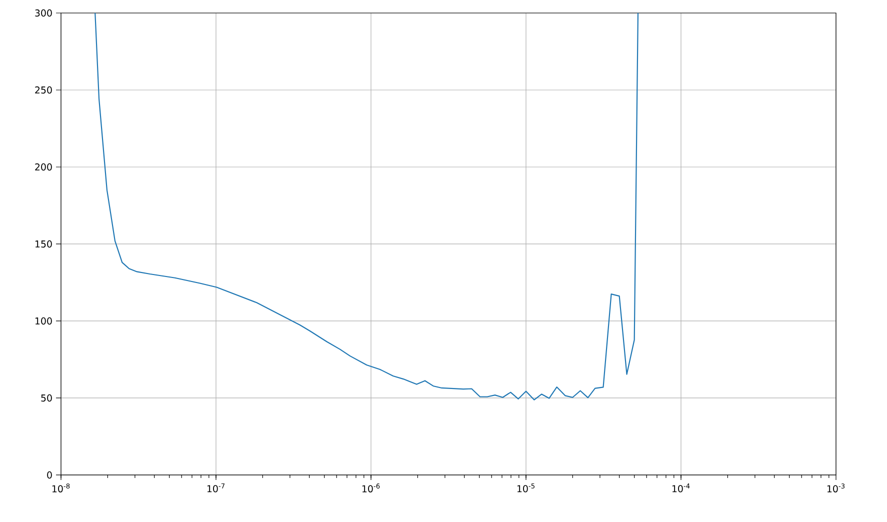  I want to click on x-tick-label: 10$^{-4}$, so click(681, 488).